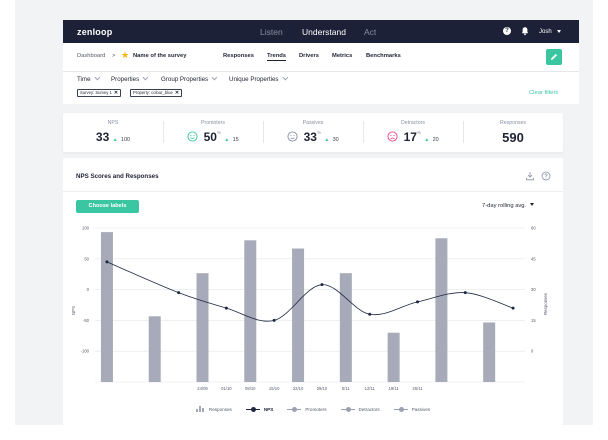  I want to click on breadcrumb-dashboard: Dashboard, so click(91, 56).